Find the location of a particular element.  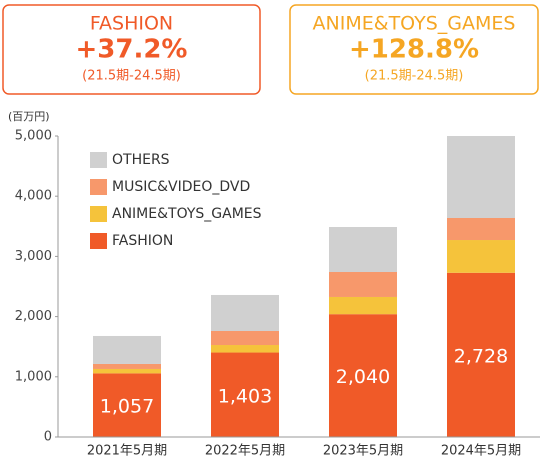

value-label: 2,728 is located at coordinates (481, 356).